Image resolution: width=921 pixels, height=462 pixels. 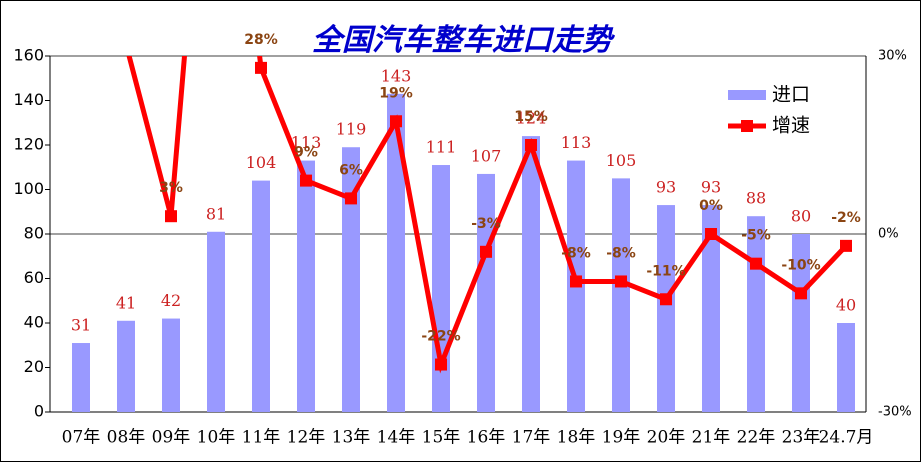 What do you see at coordinates (756, 438) in the screenshot?
I see `x-tick-label: 22年` at bounding box center [756, 438].